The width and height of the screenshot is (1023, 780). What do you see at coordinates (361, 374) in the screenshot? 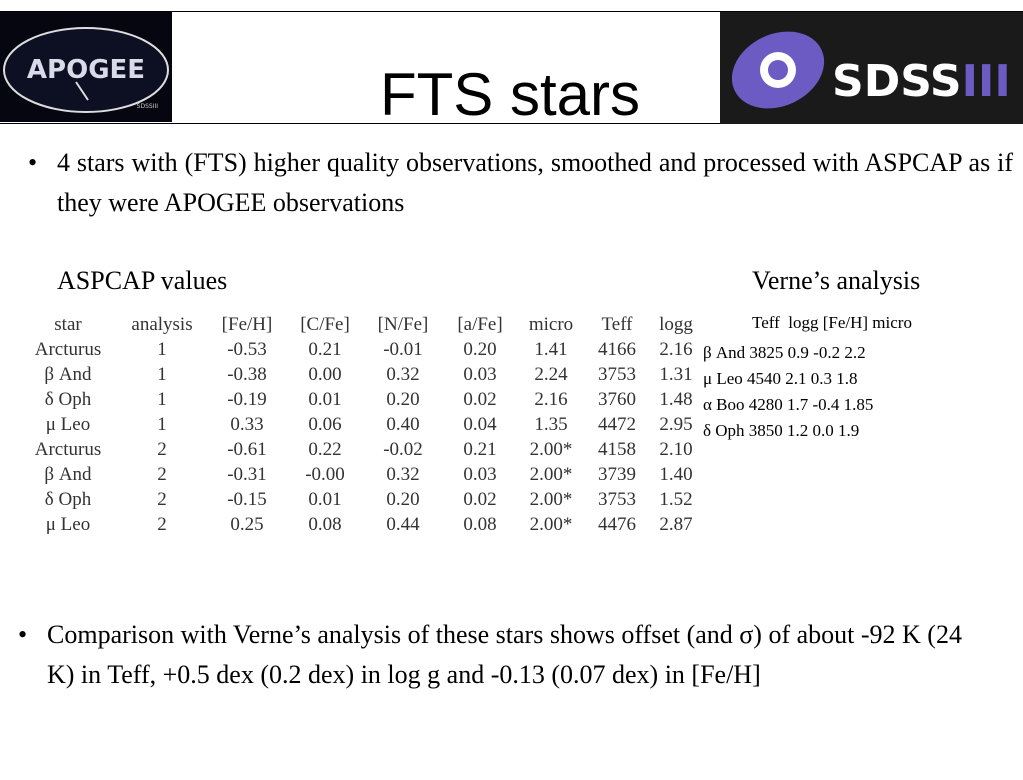
I see `table-row: β And 1 -0.38 0.00 0.32 0.03 2.24 3753 1.31` at bounding box center [361, 374].